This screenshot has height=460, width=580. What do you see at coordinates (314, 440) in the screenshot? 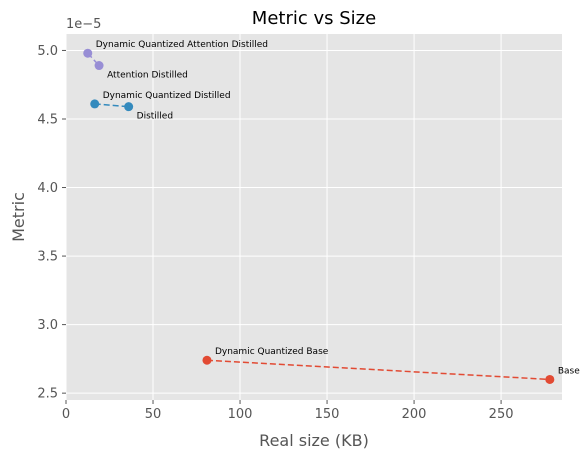
I see `x-axis-title: Real size (KB)` at bounding box center [314, 440].